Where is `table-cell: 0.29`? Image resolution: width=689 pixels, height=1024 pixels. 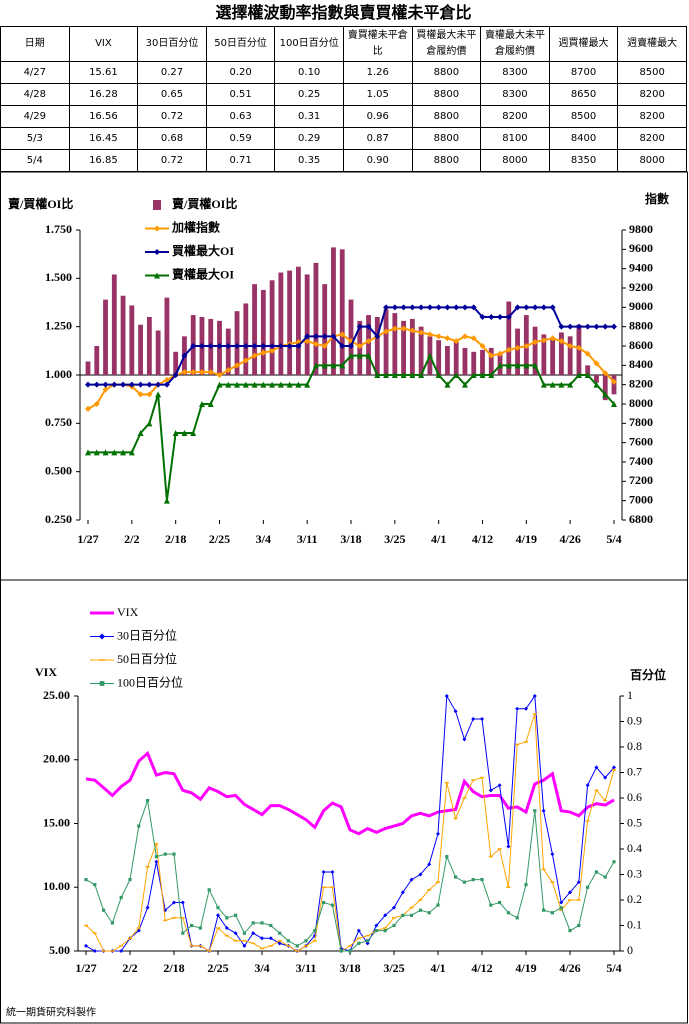 table-cell: 0.29 is located at coordinates (309, 138).